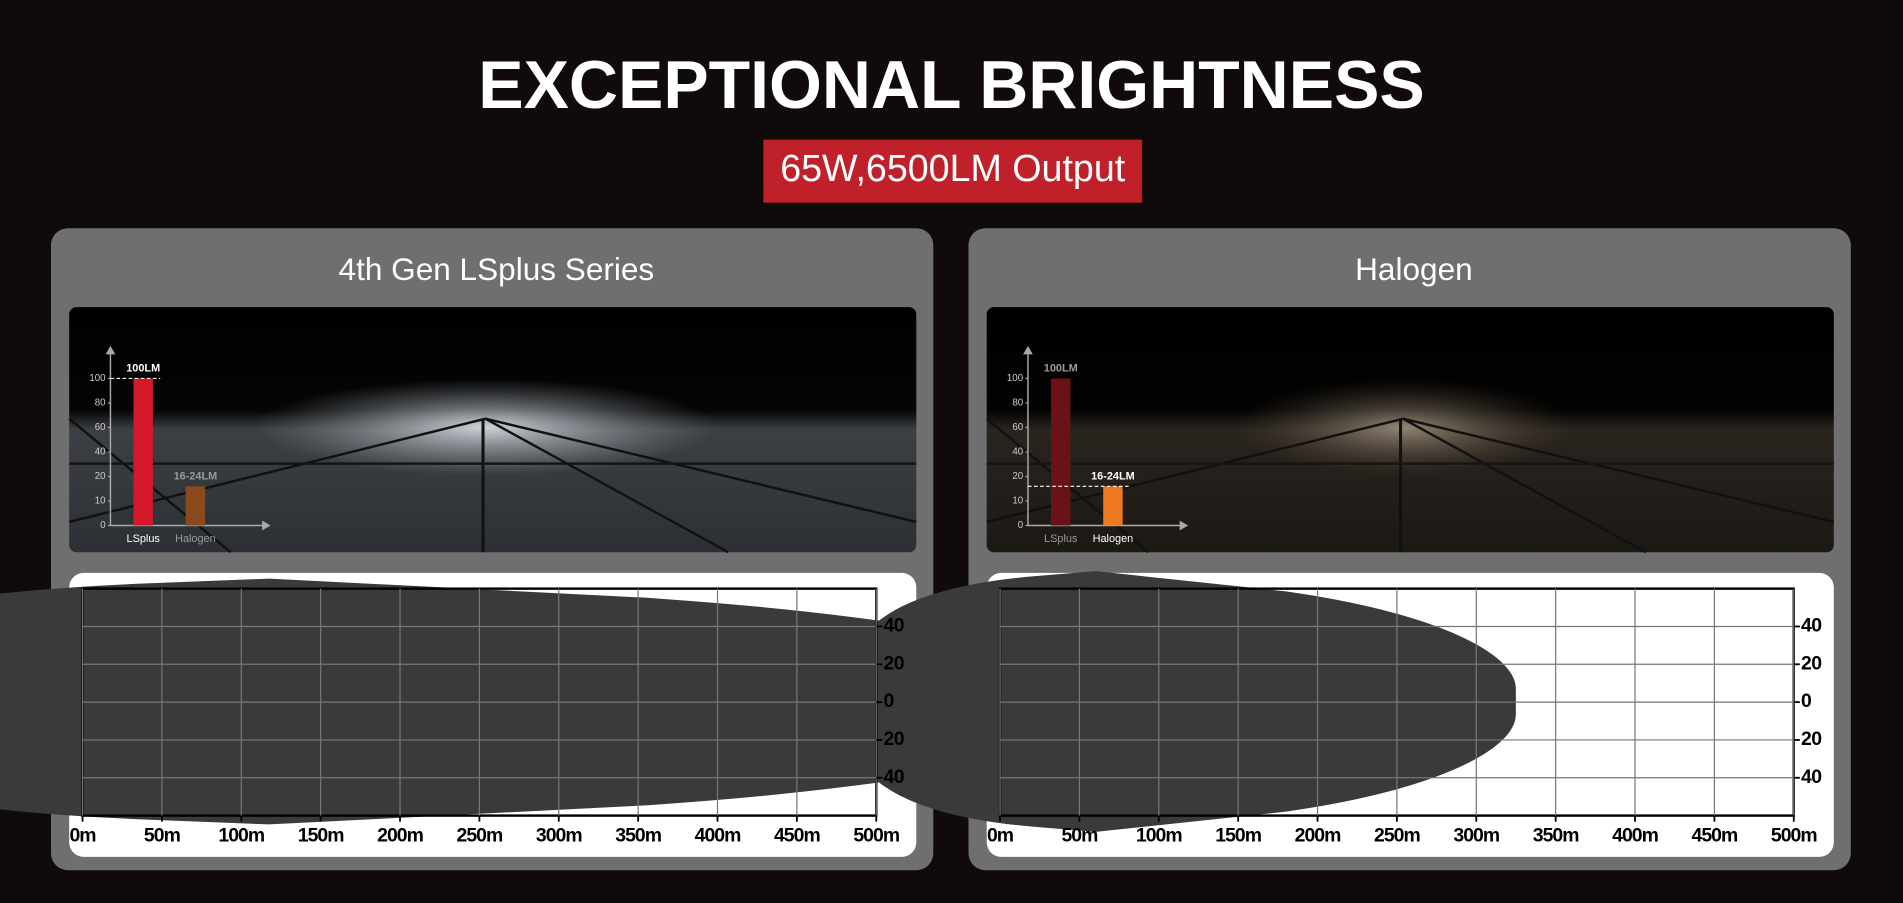 The image size is (1903, 903). Describe the element at coordinates (1414, 269) in the screenshot. I see `panel-title: Halogen` at that location.